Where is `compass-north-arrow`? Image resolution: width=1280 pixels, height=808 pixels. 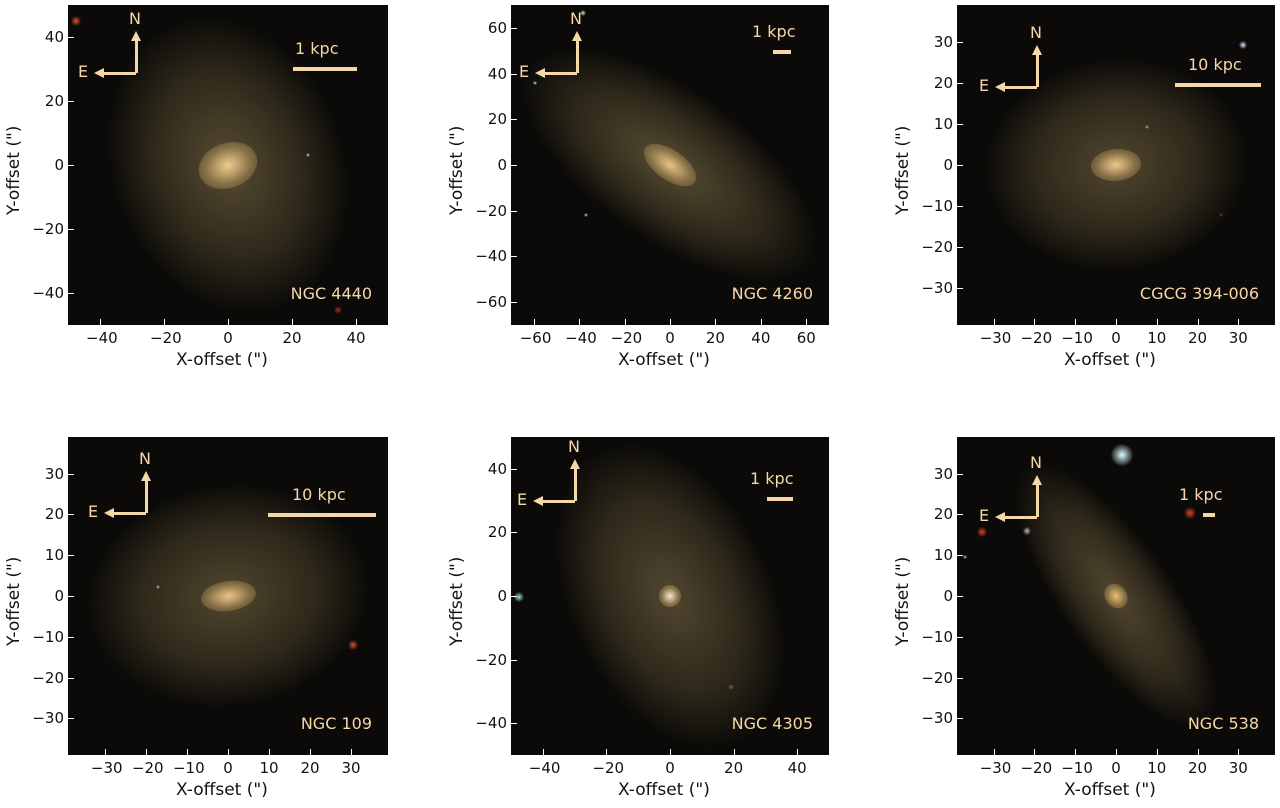 compass-north-arrow is located at coordinates (577, 36).